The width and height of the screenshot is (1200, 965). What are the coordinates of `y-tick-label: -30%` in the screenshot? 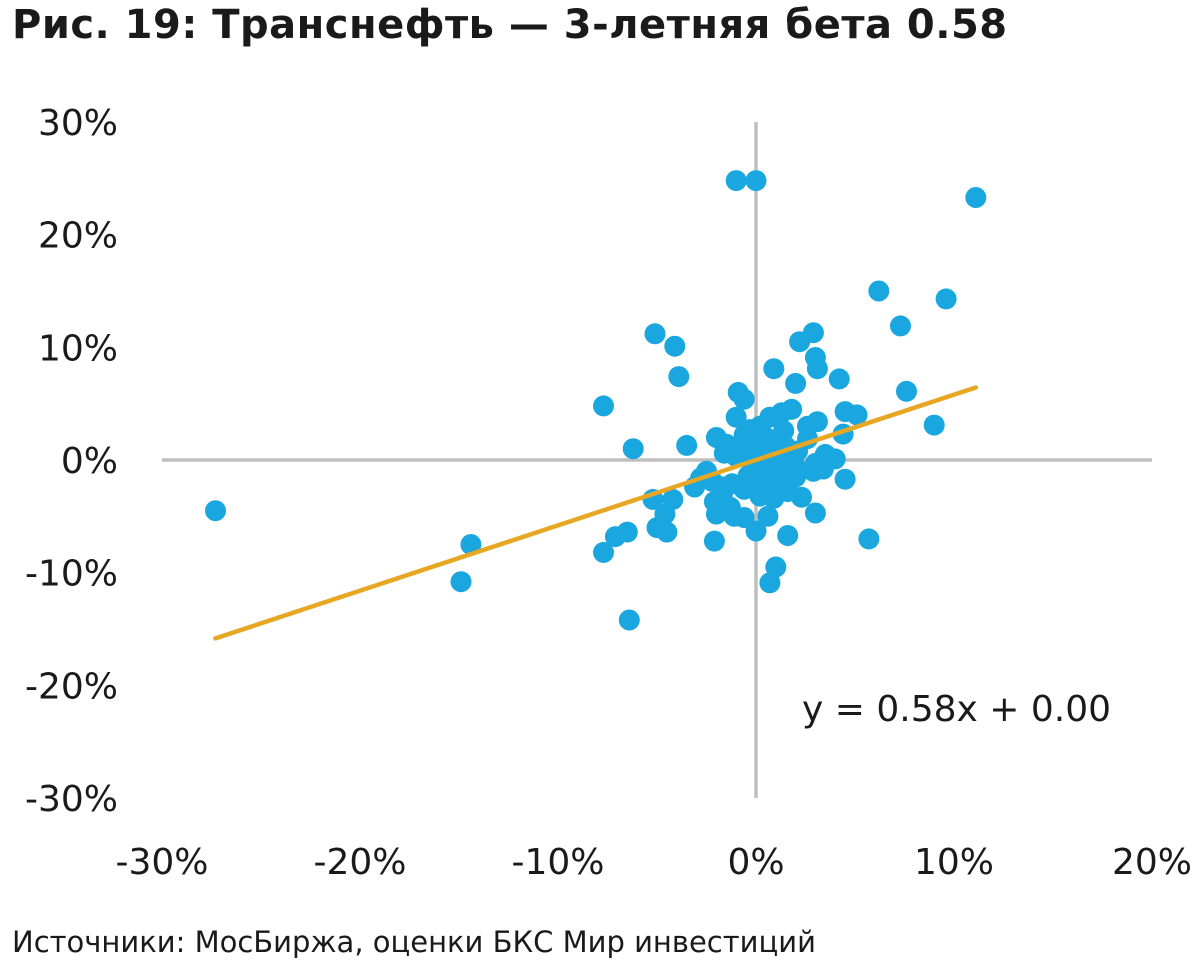 It's located at (71, 799).